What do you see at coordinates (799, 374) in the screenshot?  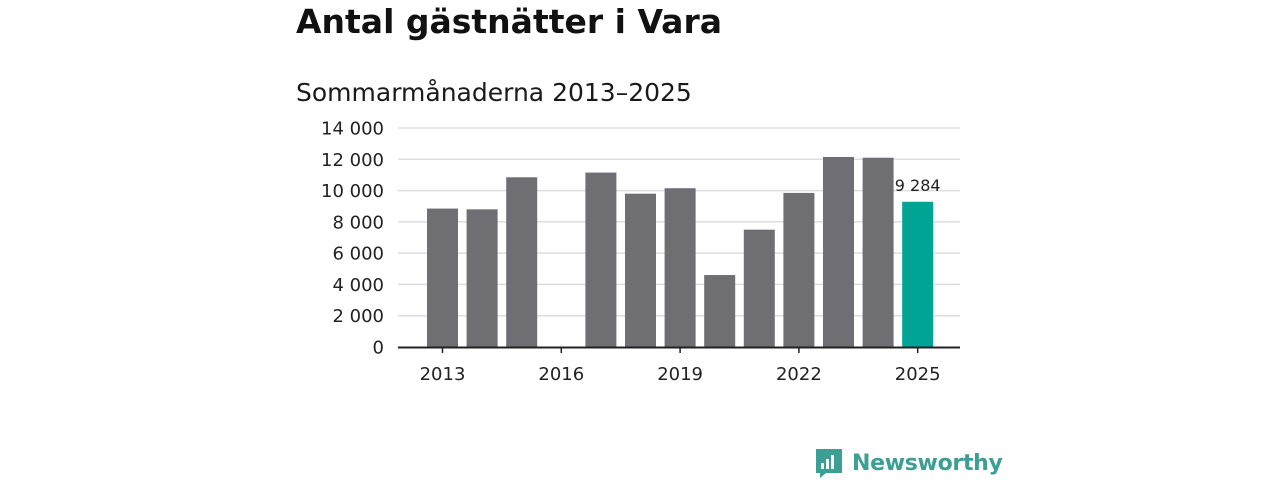 I see `x-tick-label: 2022` at bounding box center [799, 374].